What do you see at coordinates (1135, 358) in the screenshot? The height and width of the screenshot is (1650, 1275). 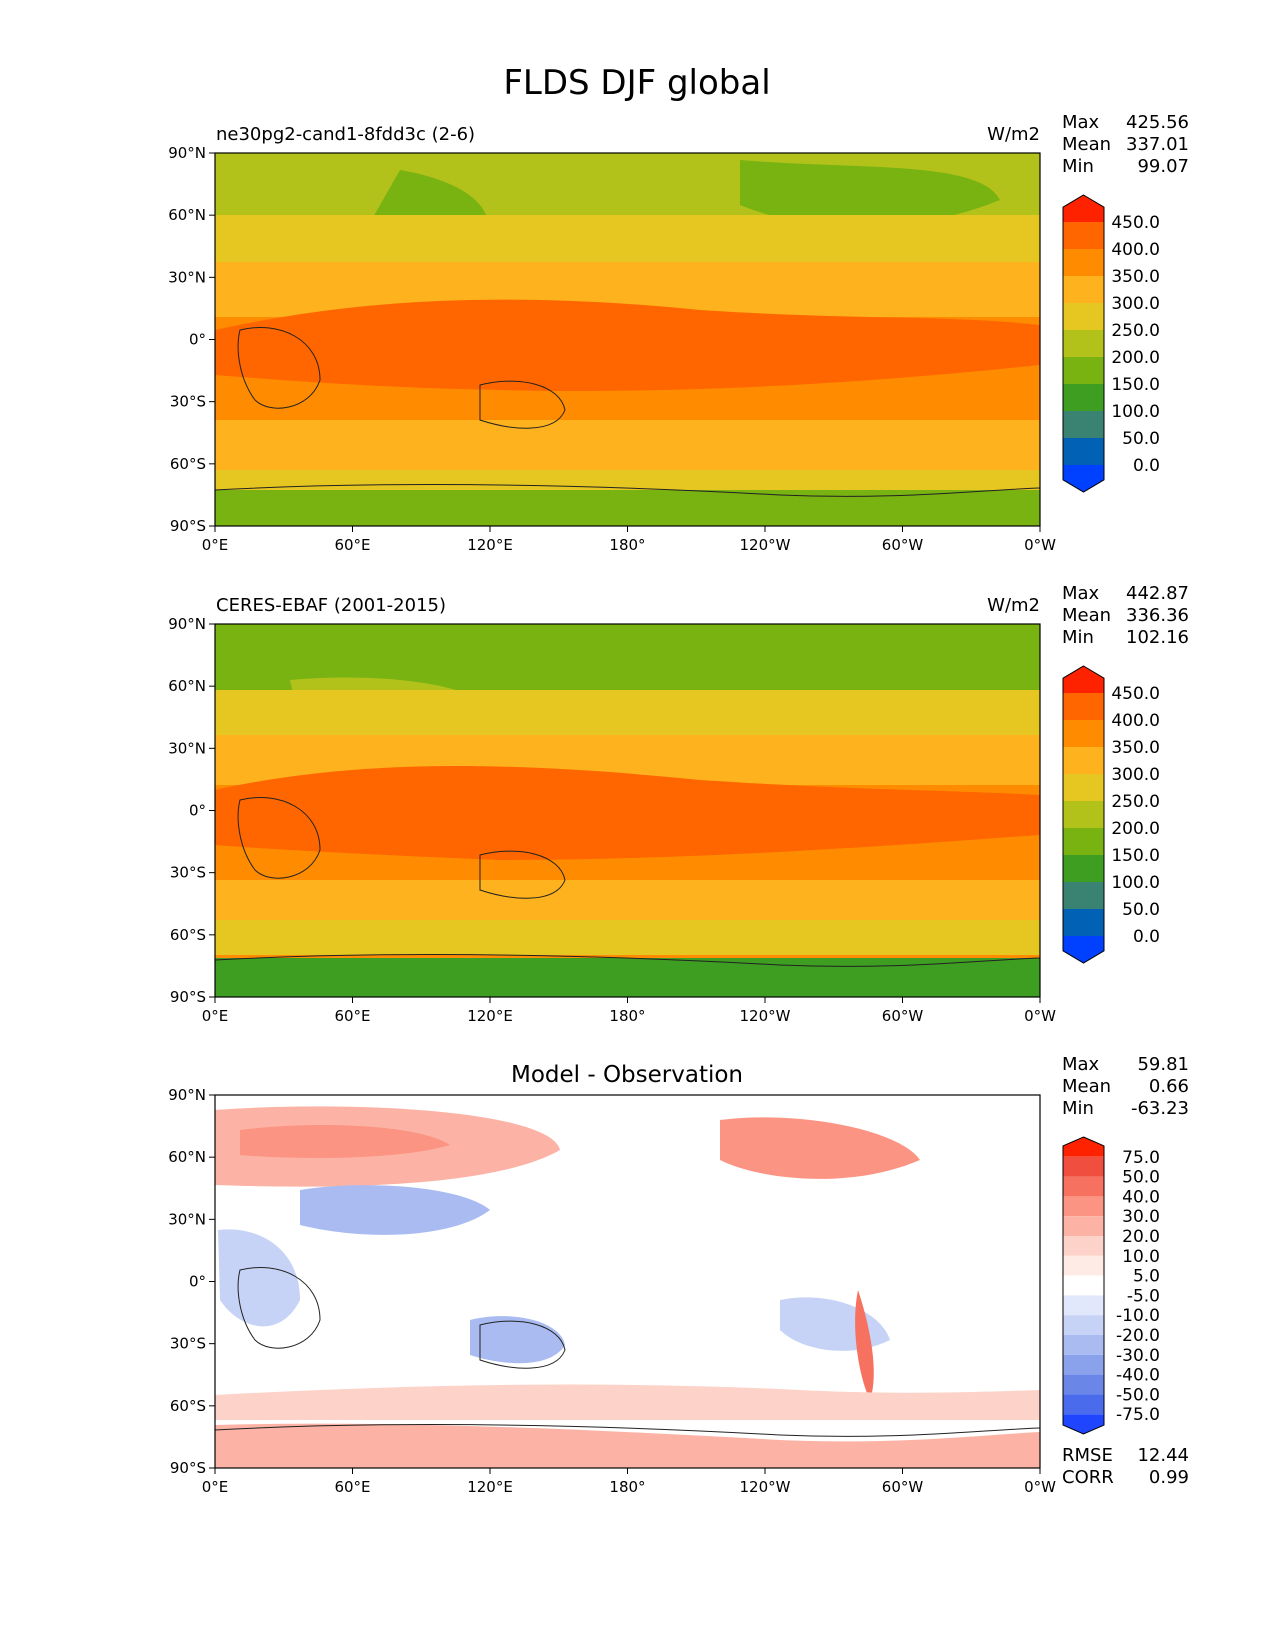 I see `colorbar-level-label: 200.0` at bounding box center [1135, 358].